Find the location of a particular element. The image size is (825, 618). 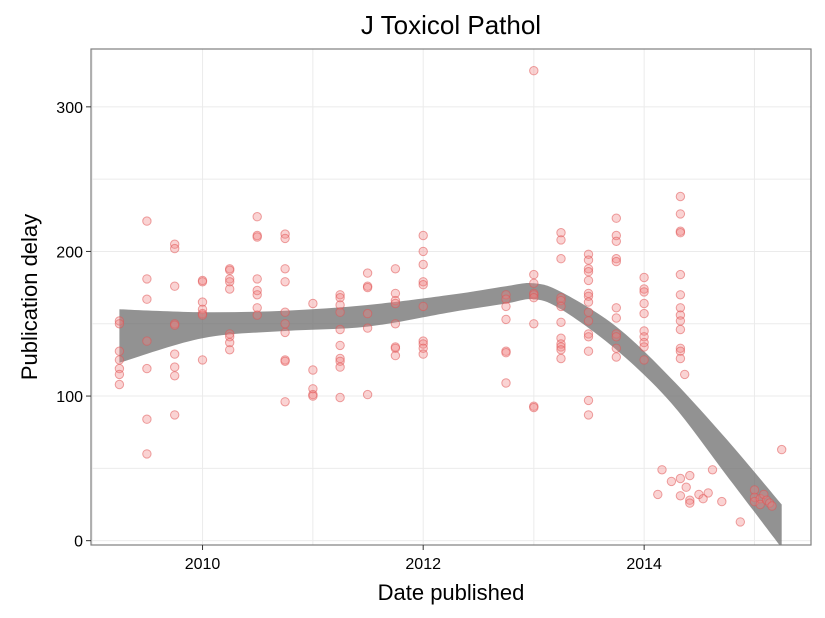

x-axis-title: Date published is located at coordinates (451, 592).